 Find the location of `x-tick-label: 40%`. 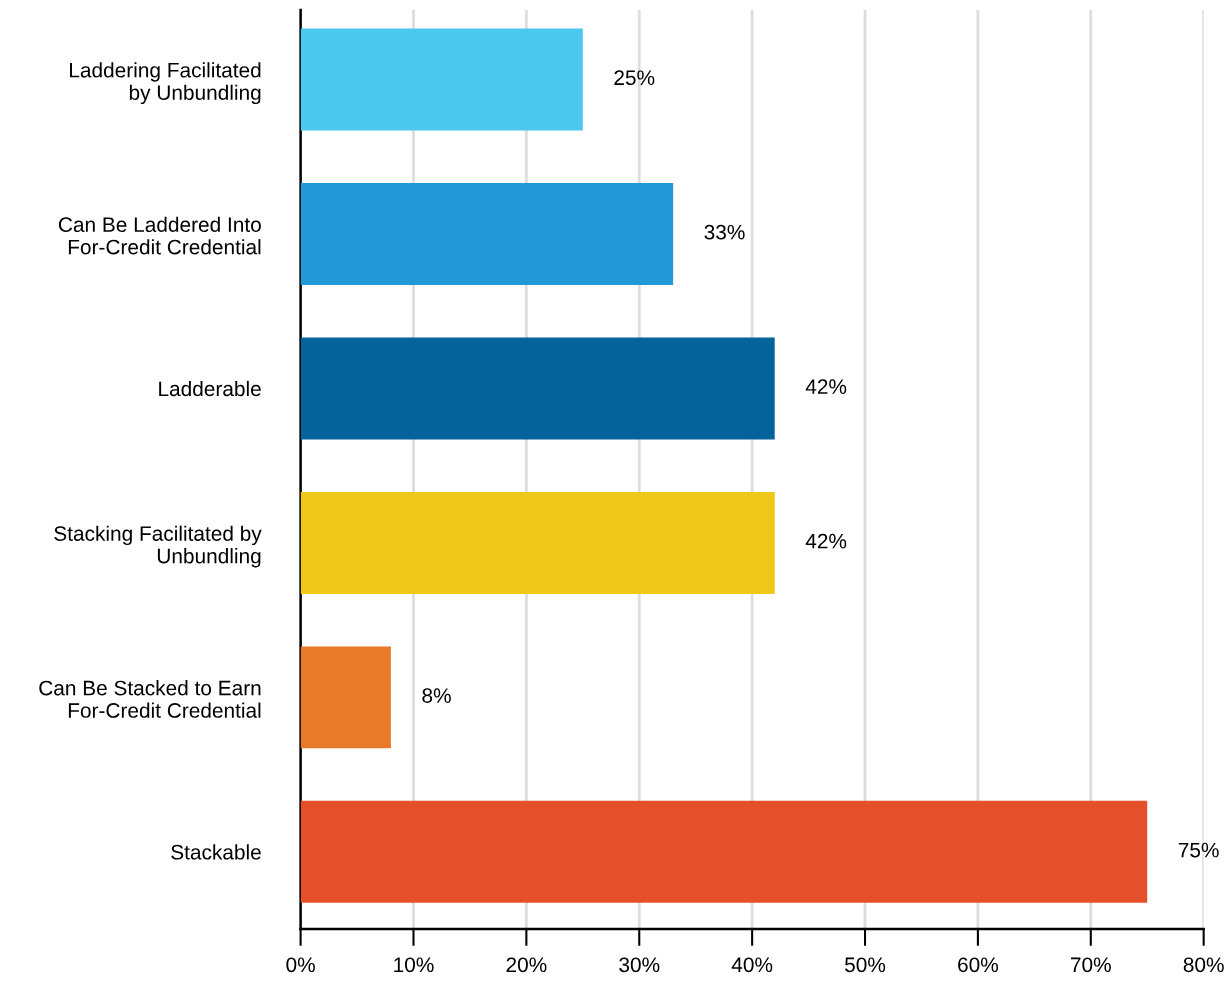

x-tick-label: 40% is located at coordinates (752, 965).